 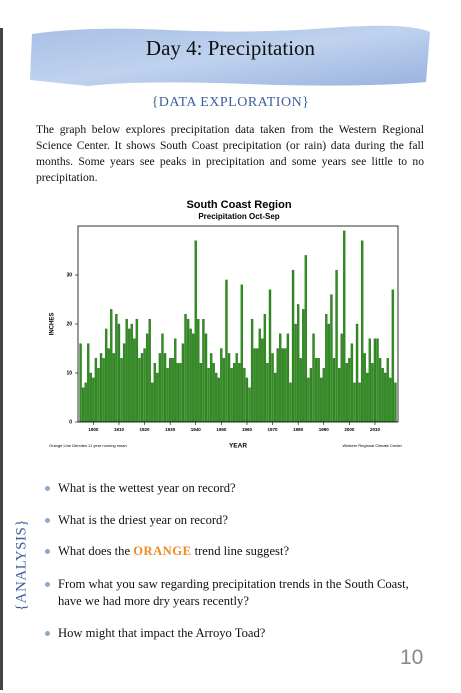 What do you see at coordinates (221, 429) in the screenshot?
I see `x-tick-label: 1950` at bounding box center [221, 429].